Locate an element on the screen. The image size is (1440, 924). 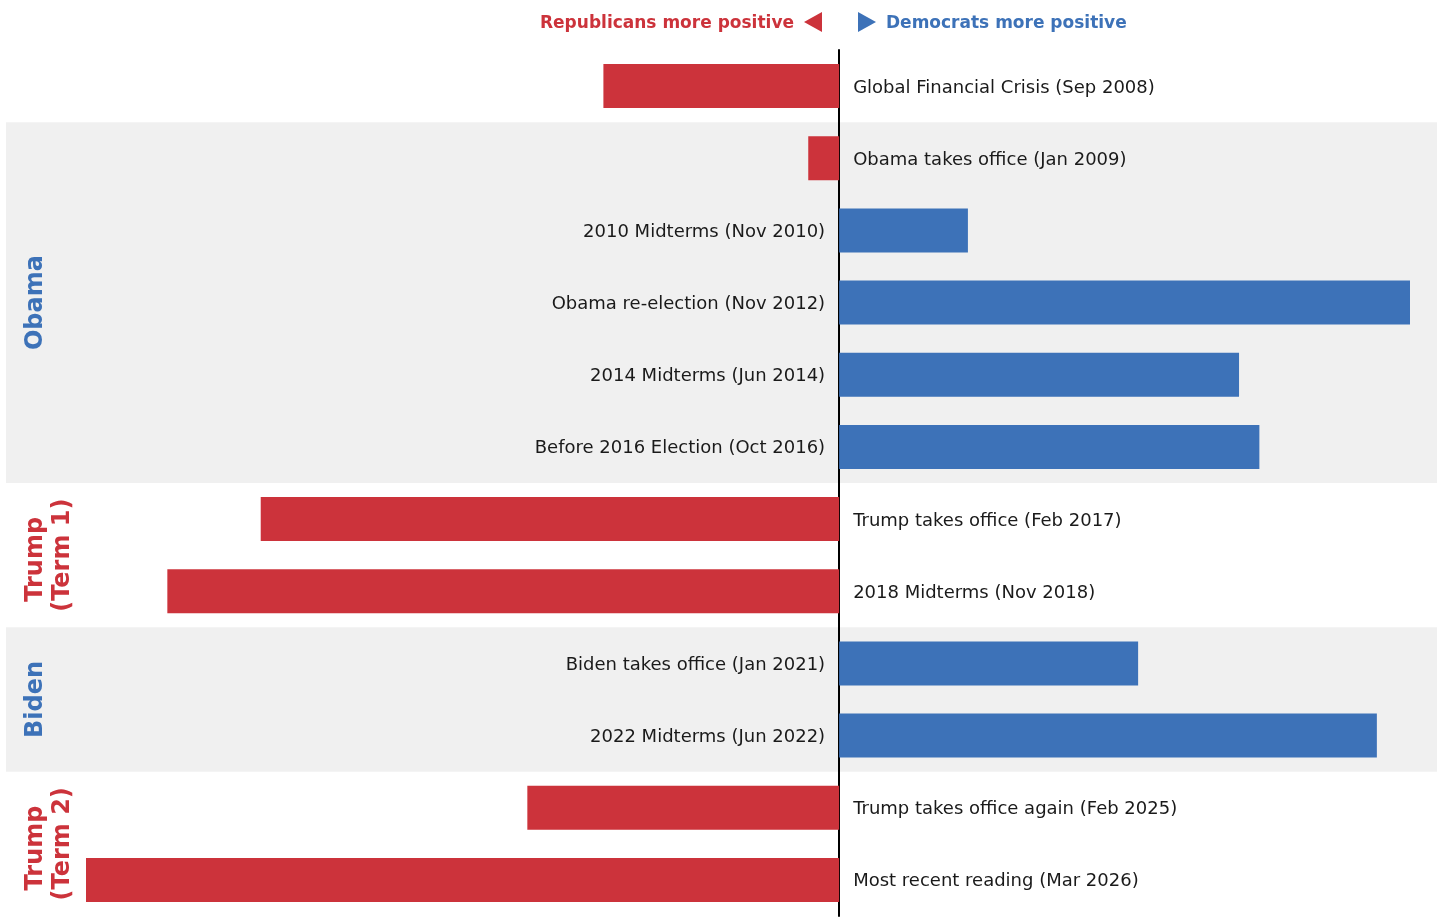
y-tick-label: Before 2016 Election (Oct 2016) is located at coordinates (680, 447).